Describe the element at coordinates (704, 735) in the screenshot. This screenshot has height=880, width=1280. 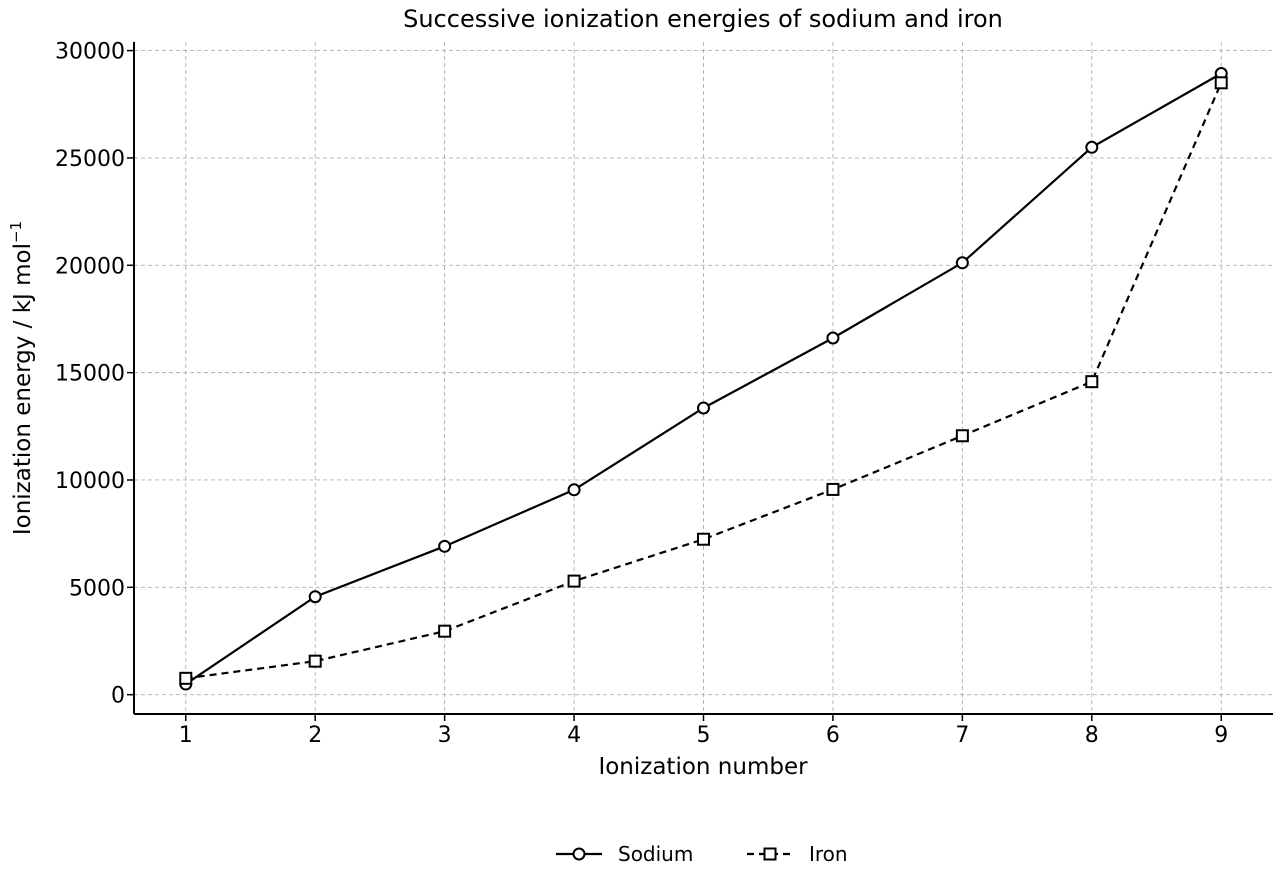
I see `x-tick-label: 5` at that location.